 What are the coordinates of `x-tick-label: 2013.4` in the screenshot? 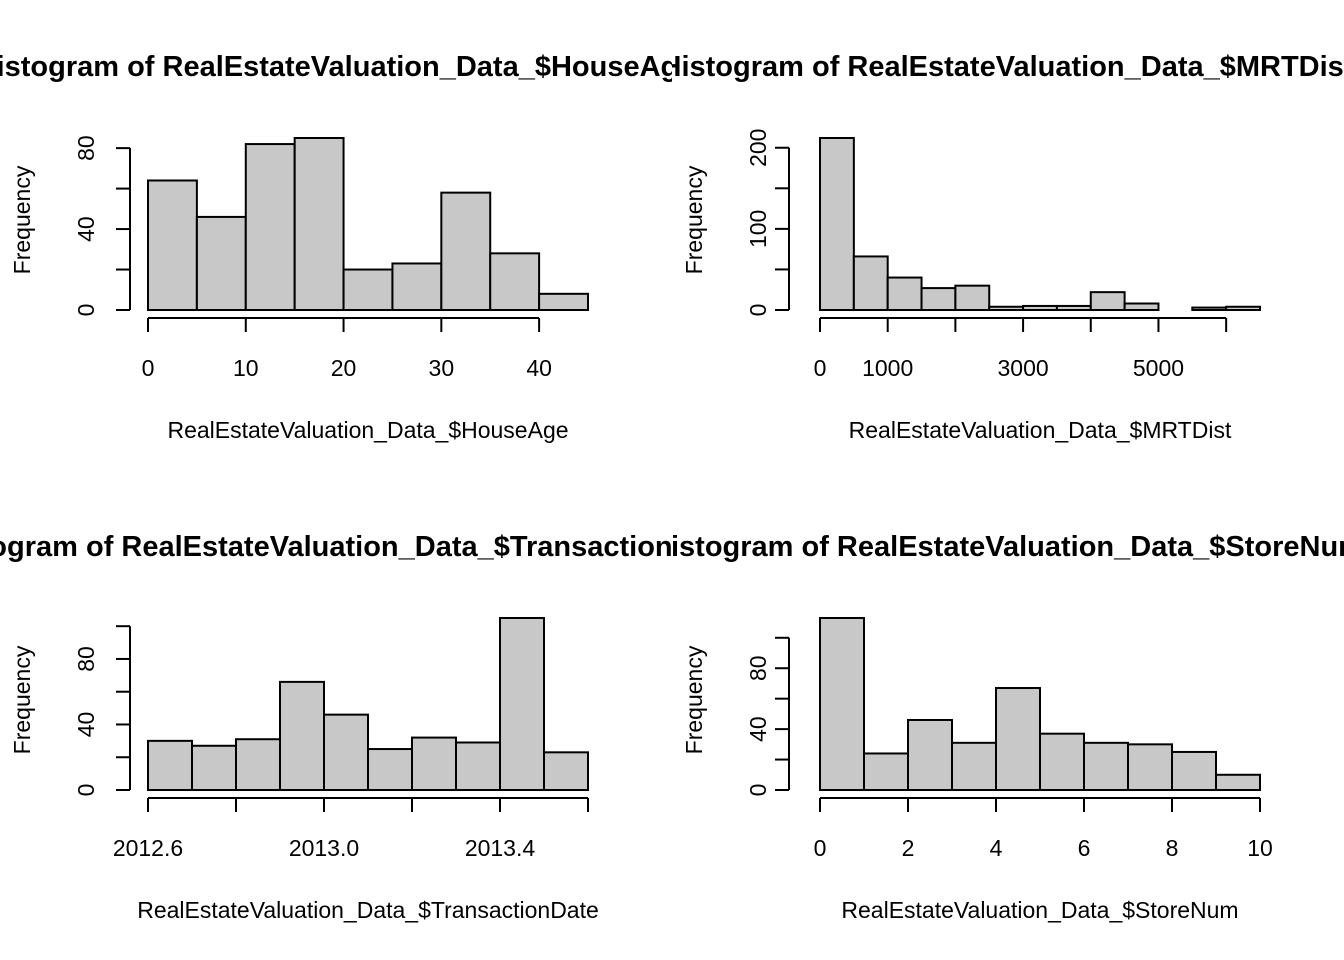 It's located at (500, 848).